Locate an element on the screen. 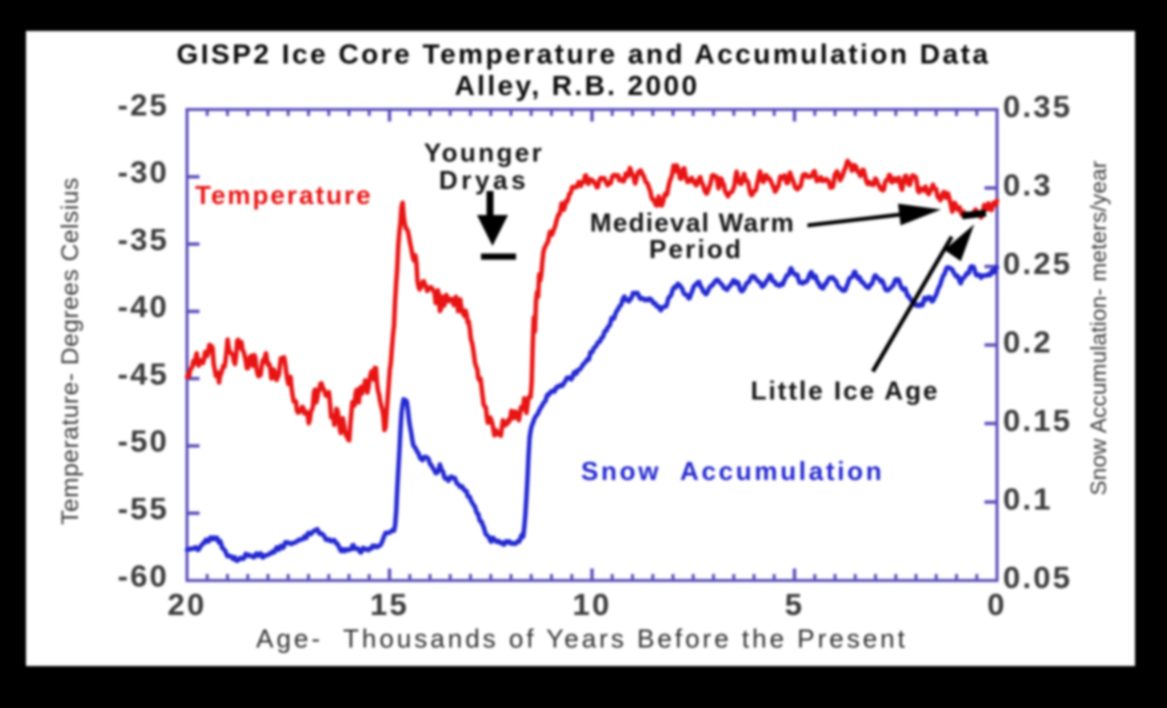  svg-text: Medieval Warm is located at coordinates (692, 223).